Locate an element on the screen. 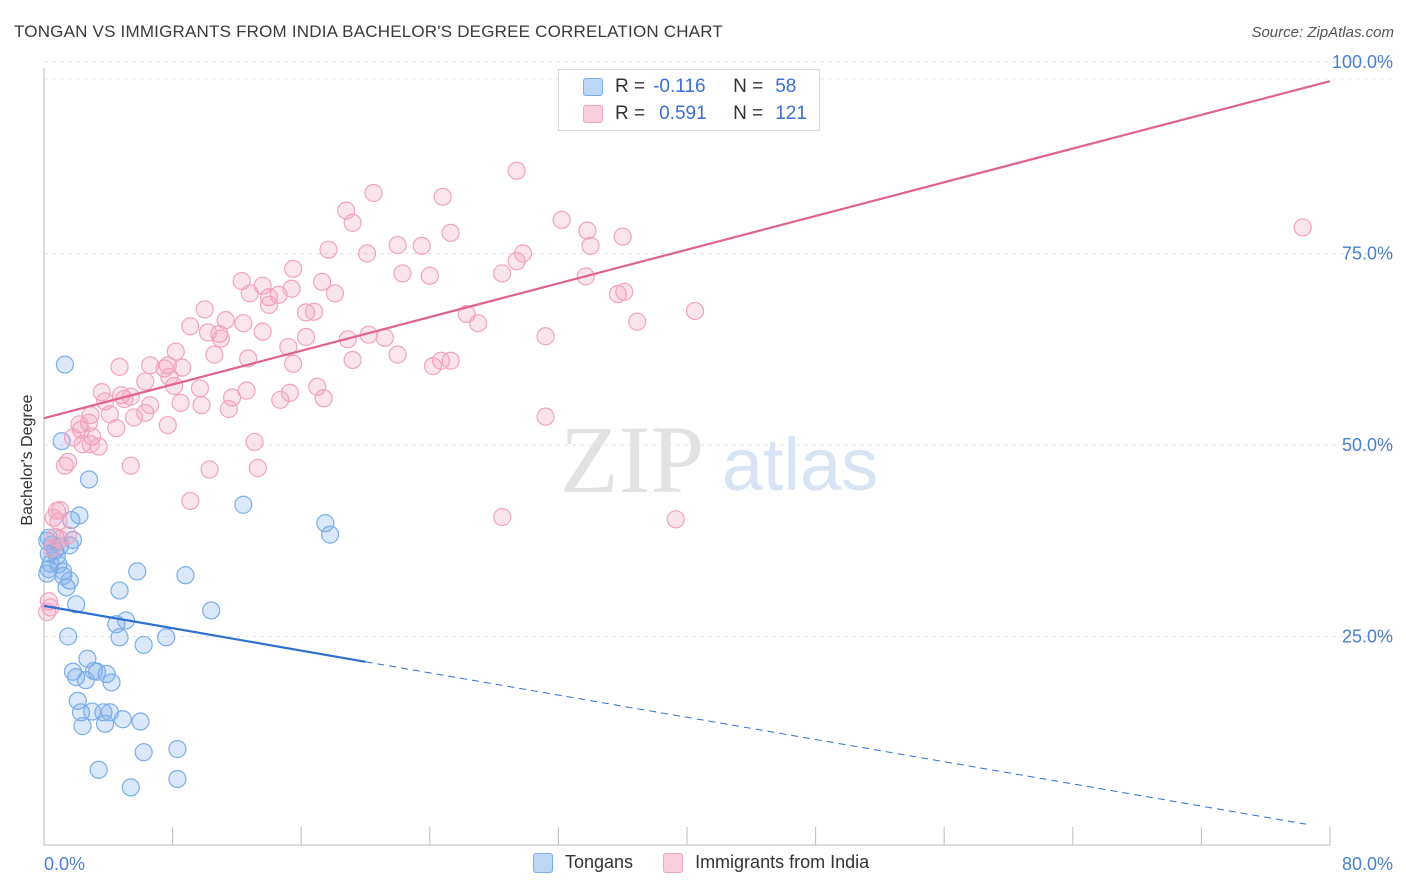 This screenshot has width=1406, height=892. watermark-zip: ZIP is located at coordinates (632, 459).